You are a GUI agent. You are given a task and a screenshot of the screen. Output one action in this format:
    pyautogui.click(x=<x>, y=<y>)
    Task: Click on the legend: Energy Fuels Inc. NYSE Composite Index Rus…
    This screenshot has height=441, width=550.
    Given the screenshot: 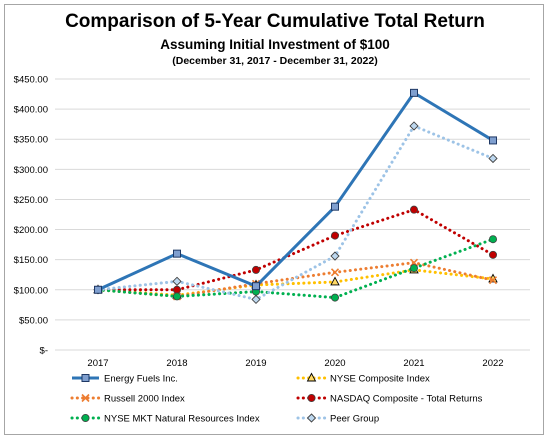 What is the action you would take?
    pyautogui.click(x=276, y=398)
    